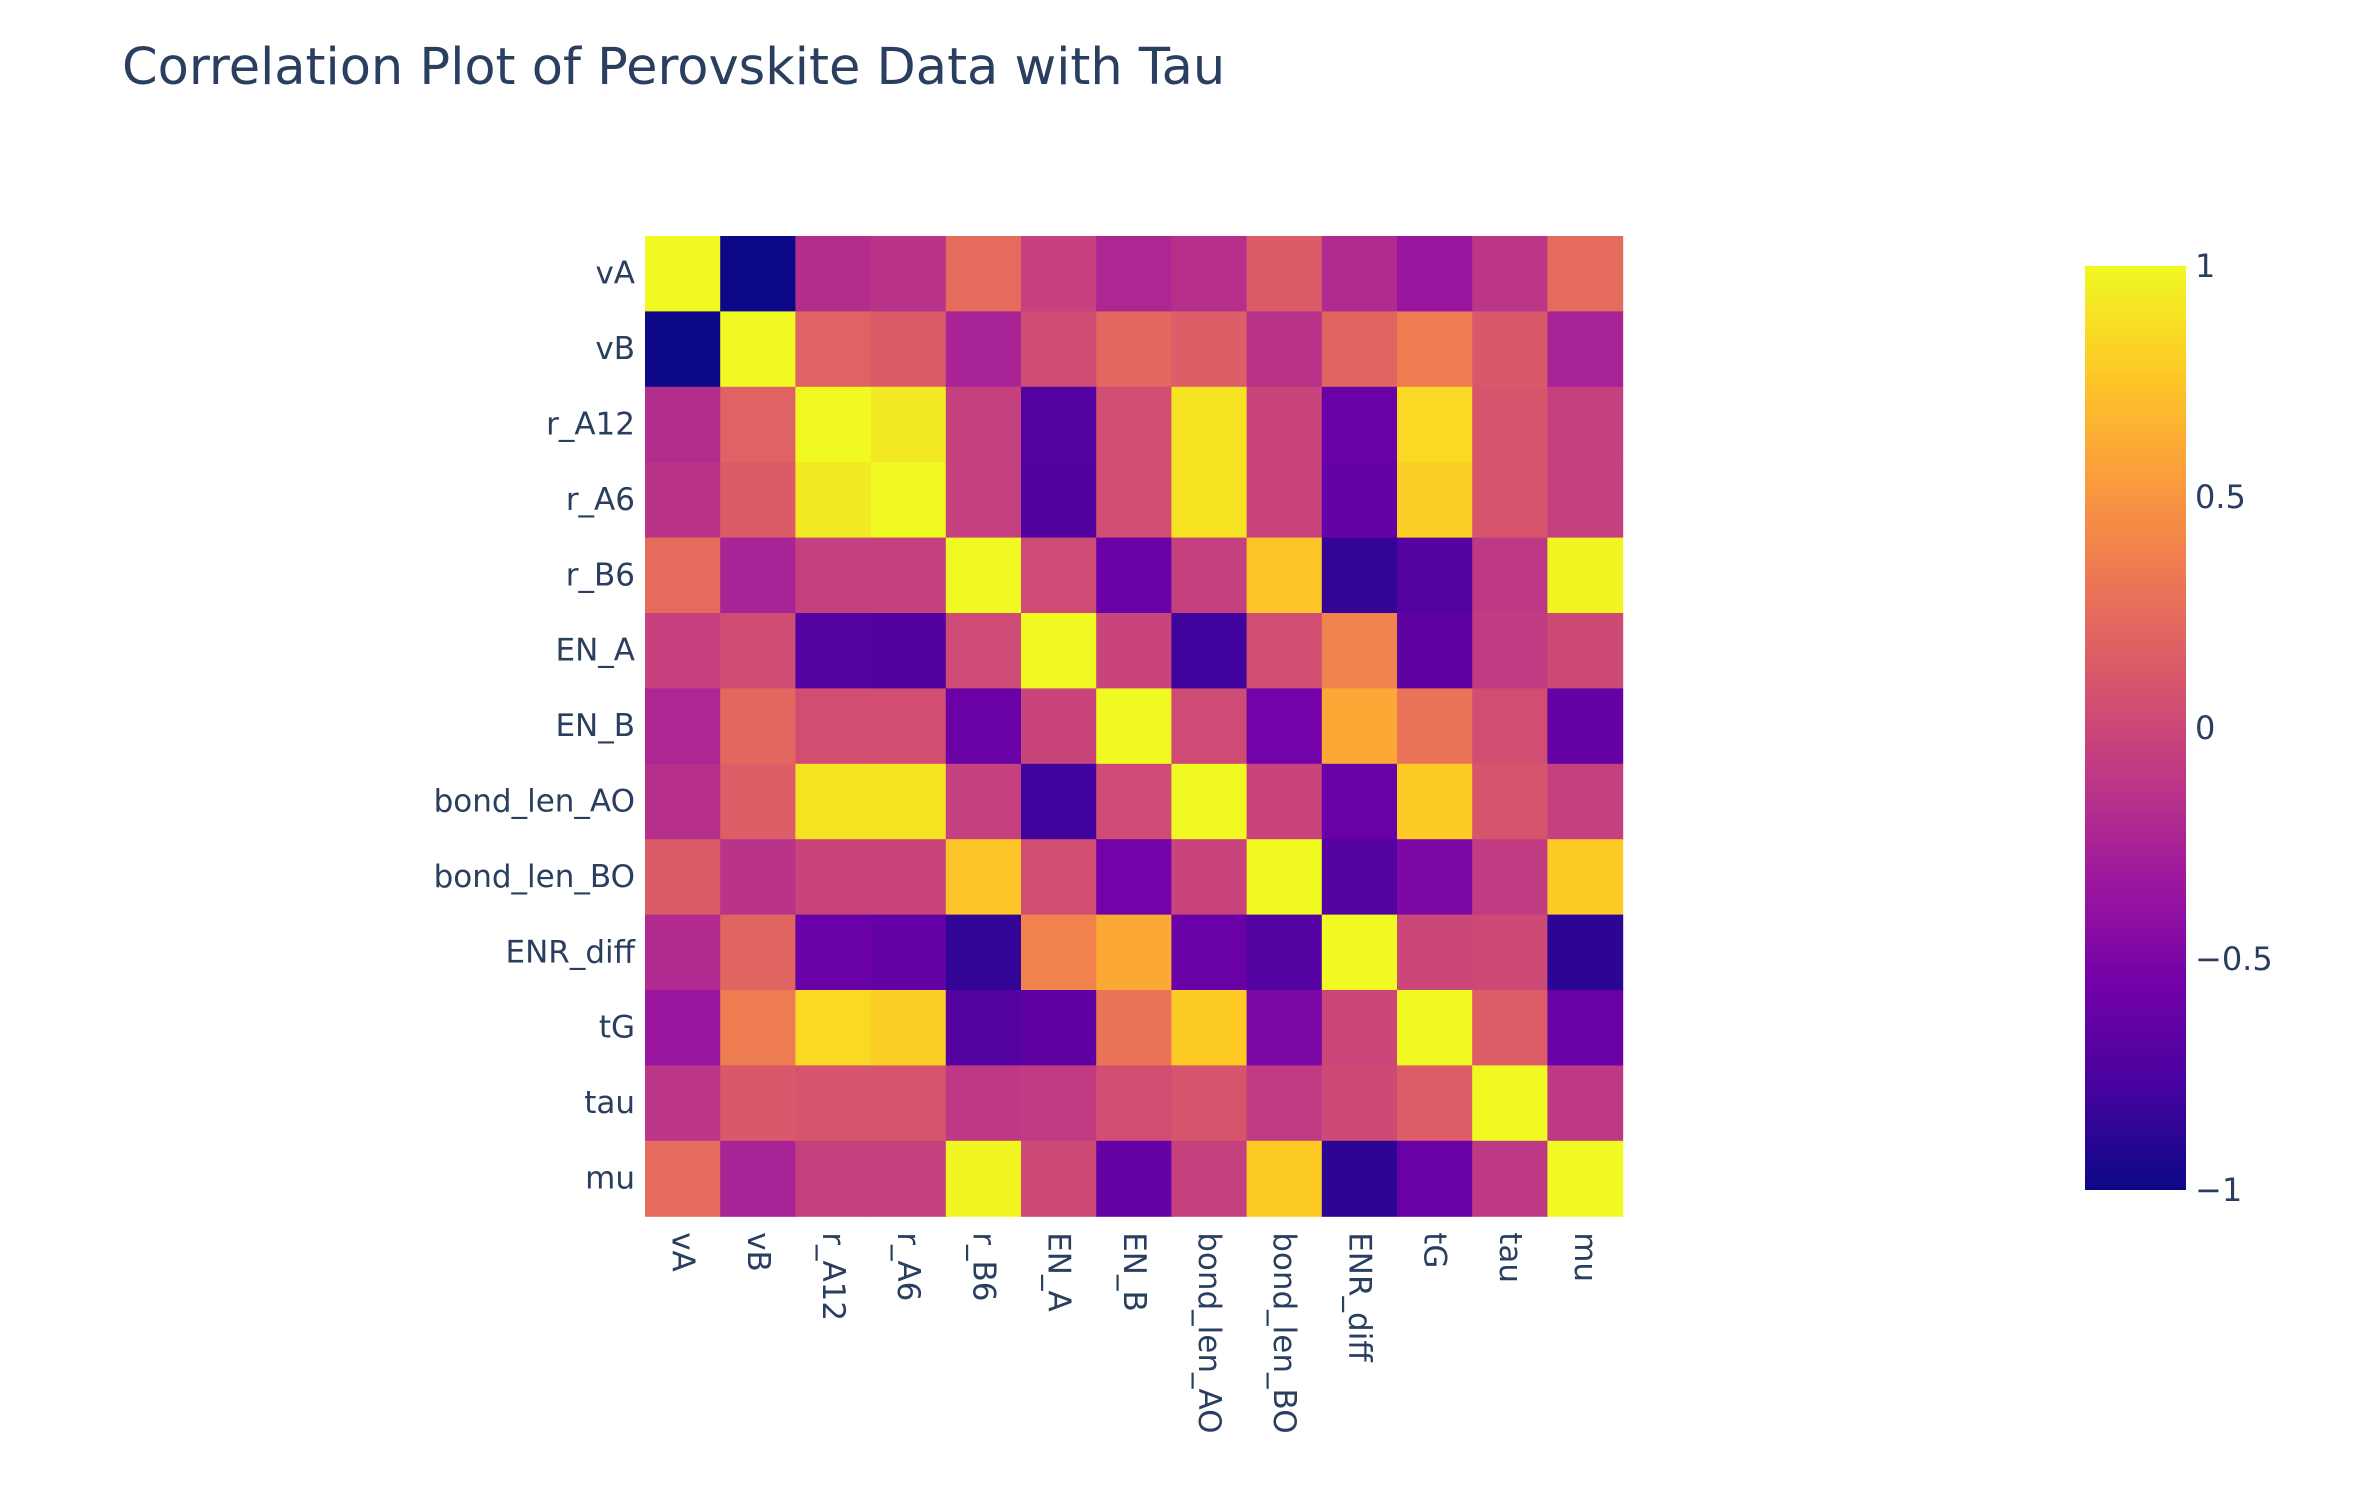  What do you see at coordinates (1209, 274) in the screenshot?
I see `heatmap-cell-vA-bond_len_AO` at bounding box center [1209, 274].